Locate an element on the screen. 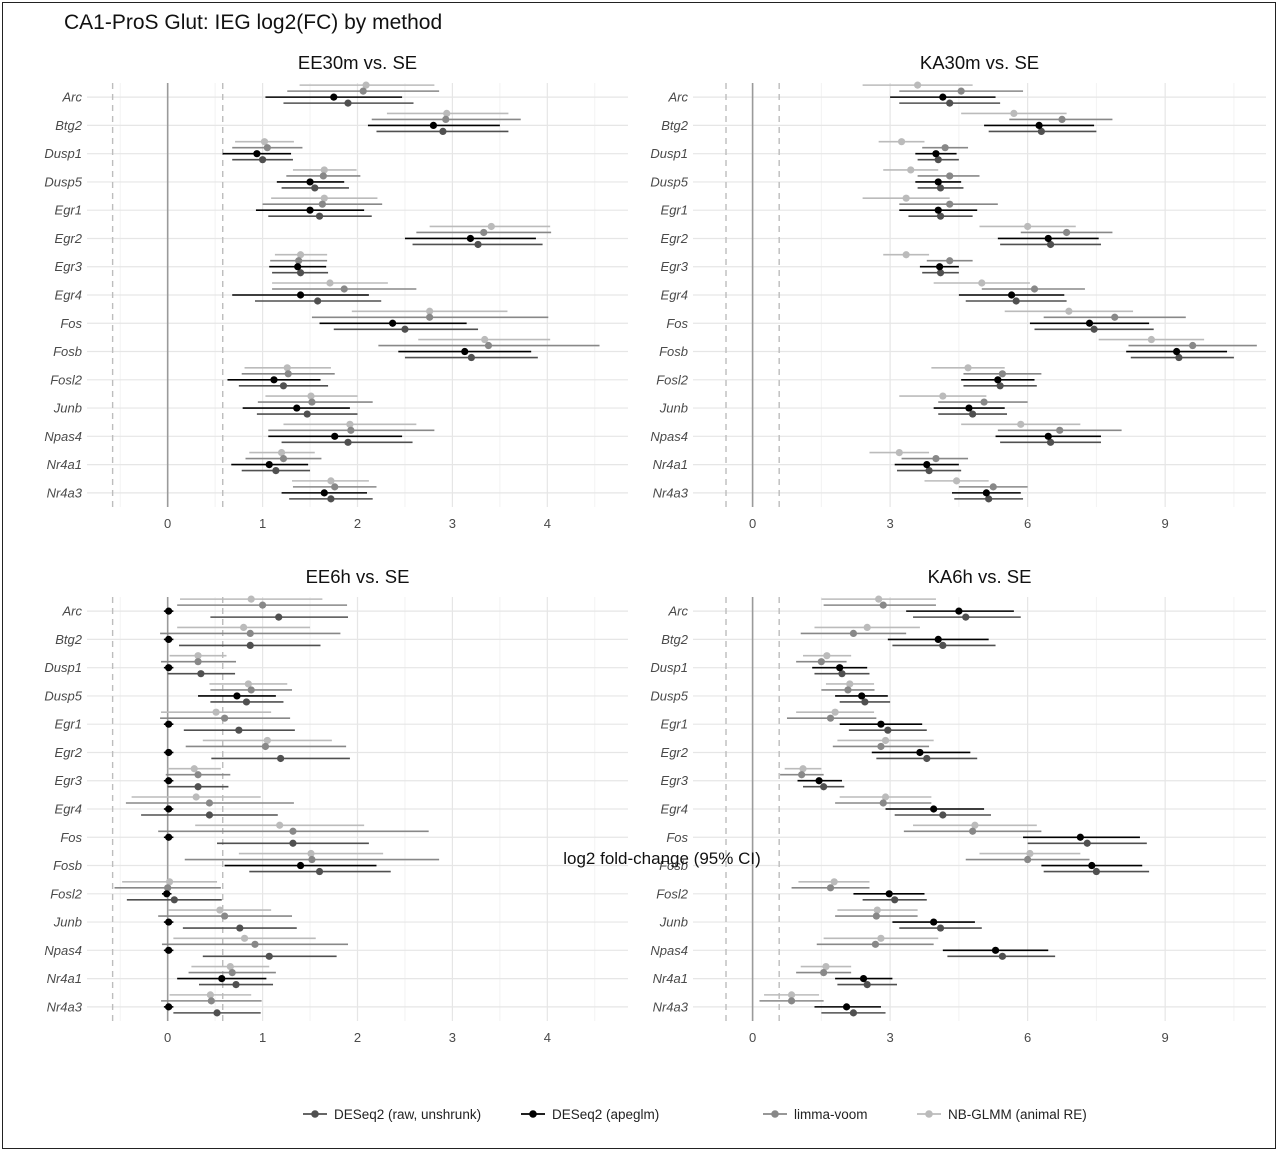  legend-item: NB-GLMM (animal RE) is located at coordinates (1002, 1114).